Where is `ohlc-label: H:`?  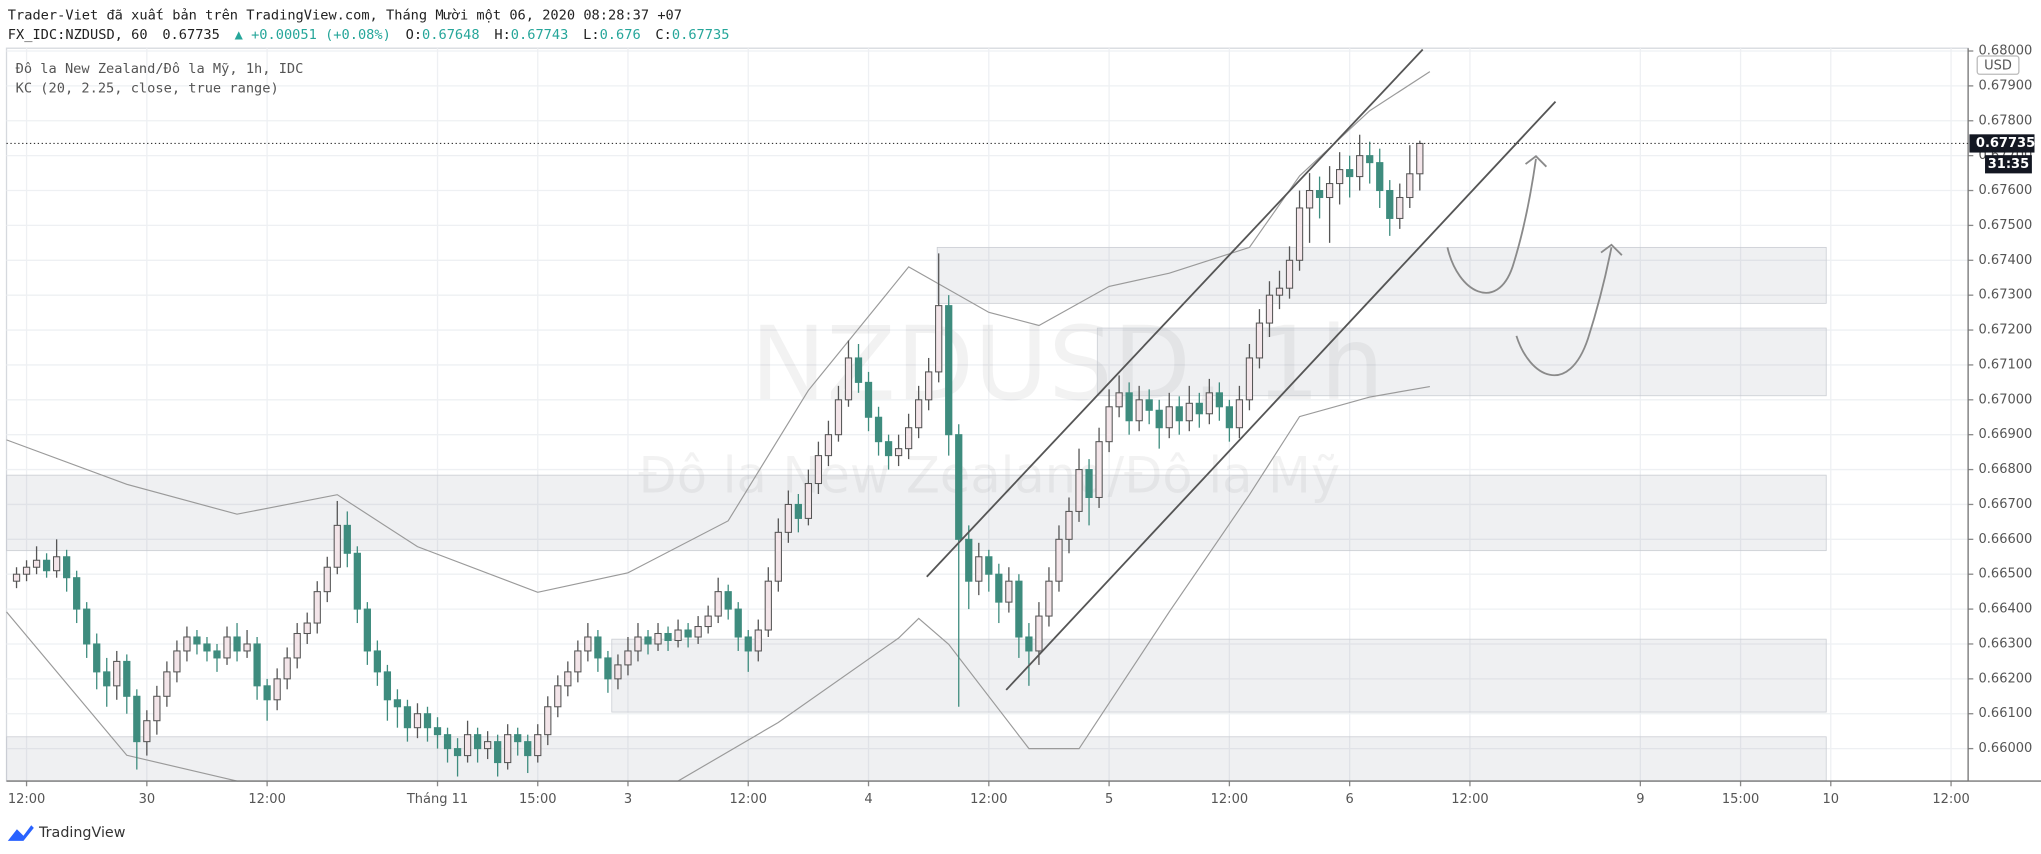
ohlc-label: H: is located at coordinates (502, 35).